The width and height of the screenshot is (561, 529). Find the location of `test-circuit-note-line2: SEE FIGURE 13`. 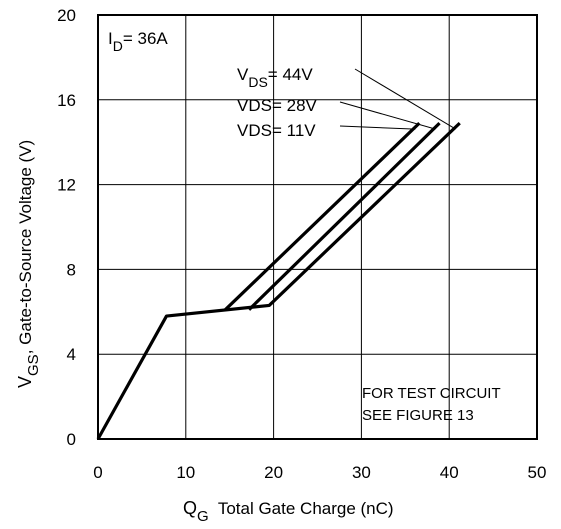

test-circuit-note-line2: SEE FIGURE 13 is located at coordinates (418, 415).